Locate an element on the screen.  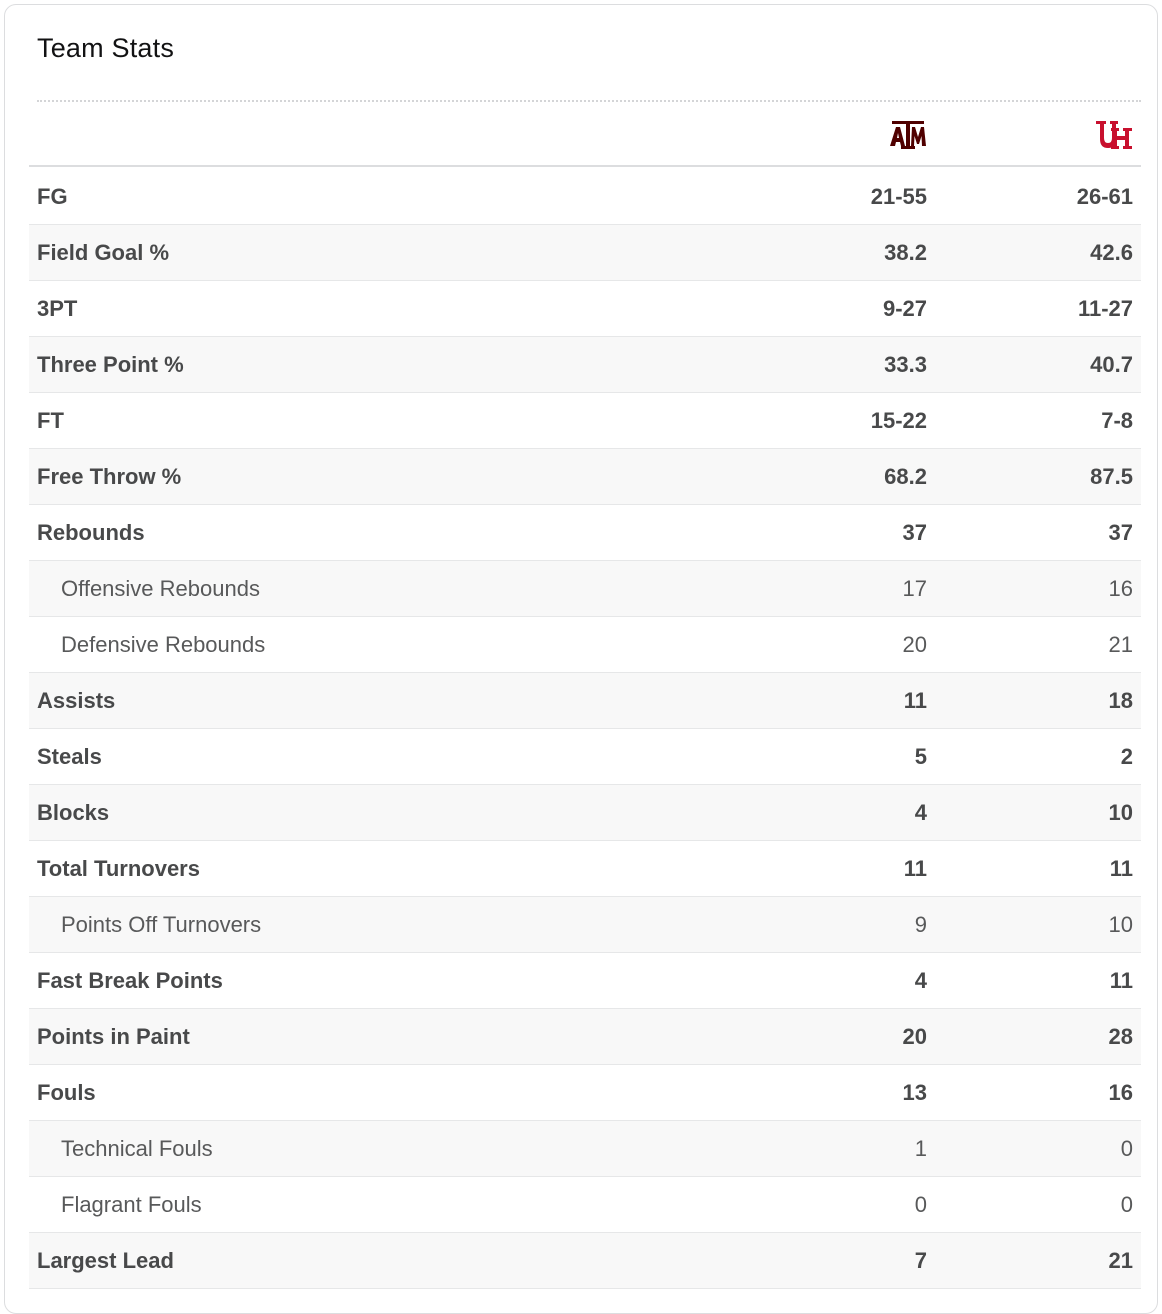
stat-value-away: 13 is located at coordinates (914, 1092).